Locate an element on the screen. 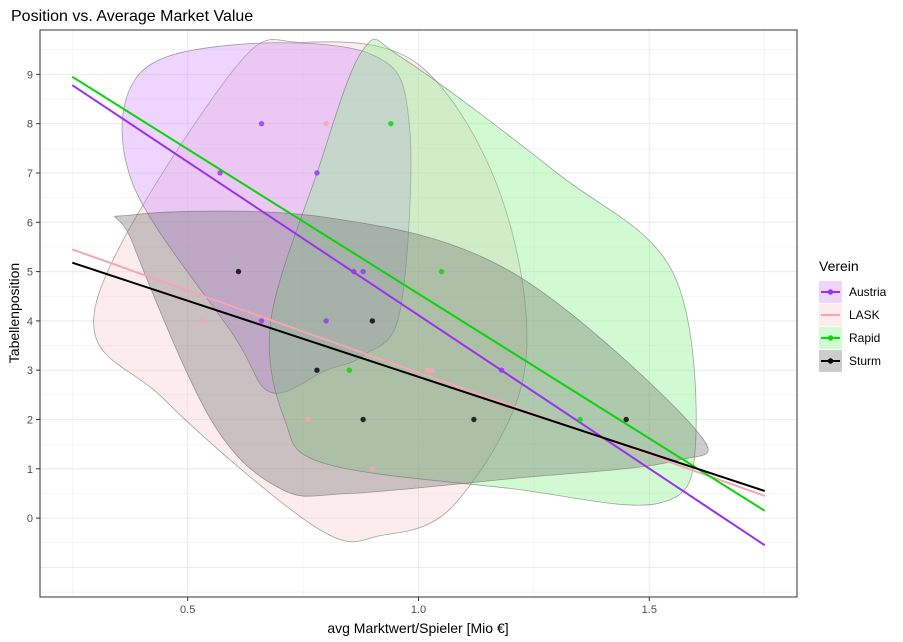  y-tick-label: 5 is located at coordinates (30, 273).